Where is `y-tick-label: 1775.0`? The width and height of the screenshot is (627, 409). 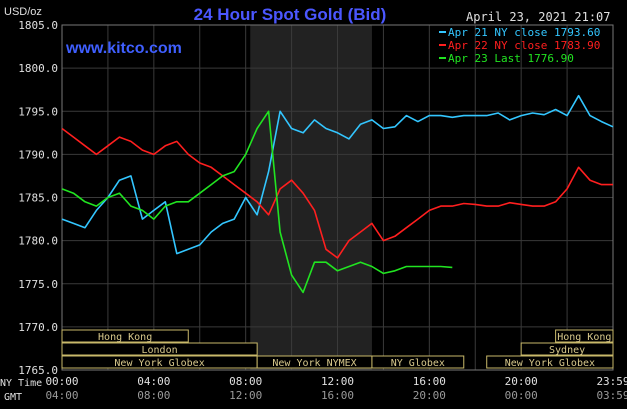 y-tick-label: 1775.0 is located at coordinates (38, 284).